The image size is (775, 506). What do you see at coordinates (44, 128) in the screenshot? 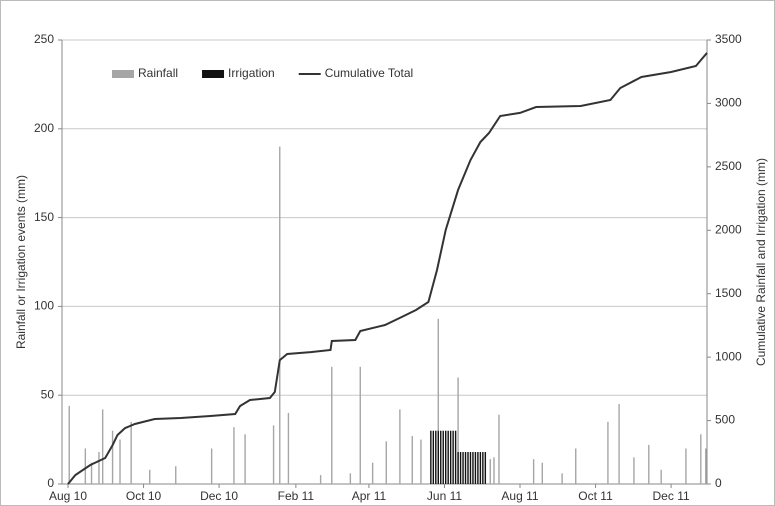
I see `y-tick-label: 200` at bounding box center [44, 128].